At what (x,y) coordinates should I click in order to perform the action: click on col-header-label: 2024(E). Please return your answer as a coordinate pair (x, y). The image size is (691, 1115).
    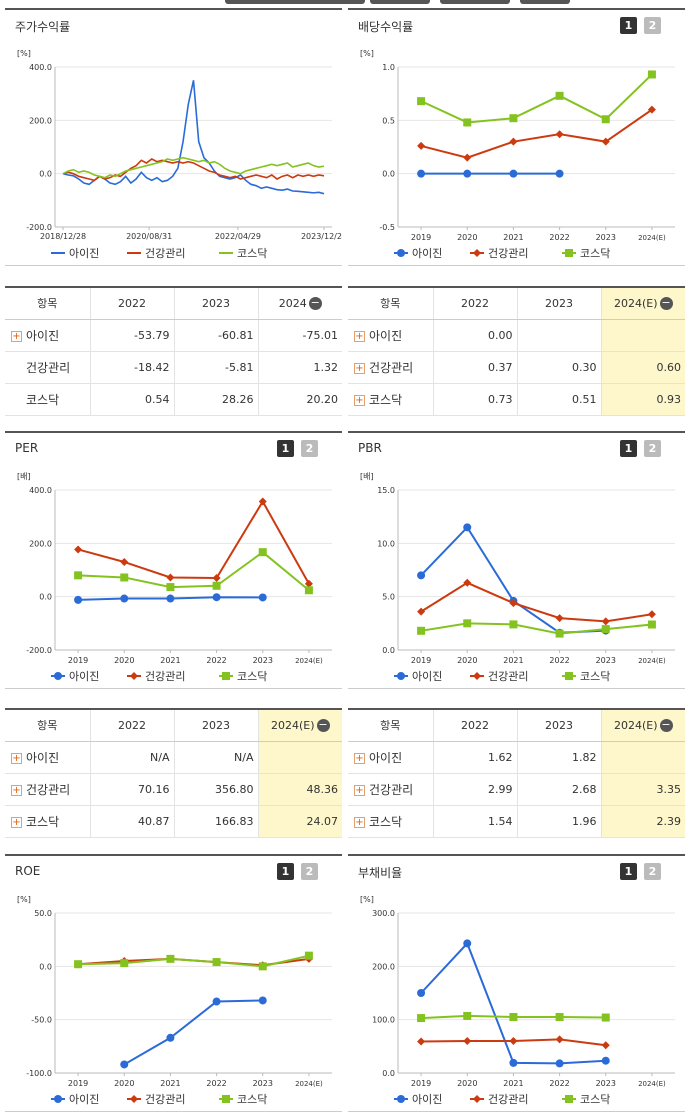
    Looking at the image, I should click on (635, 725).